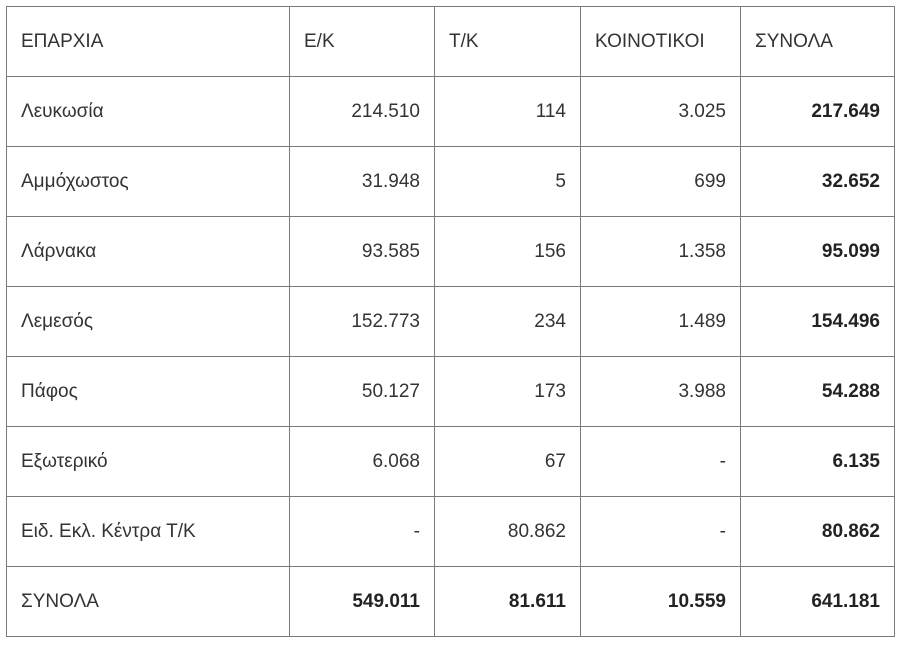  I want to click on row-tc: 173, so click(507, 391).